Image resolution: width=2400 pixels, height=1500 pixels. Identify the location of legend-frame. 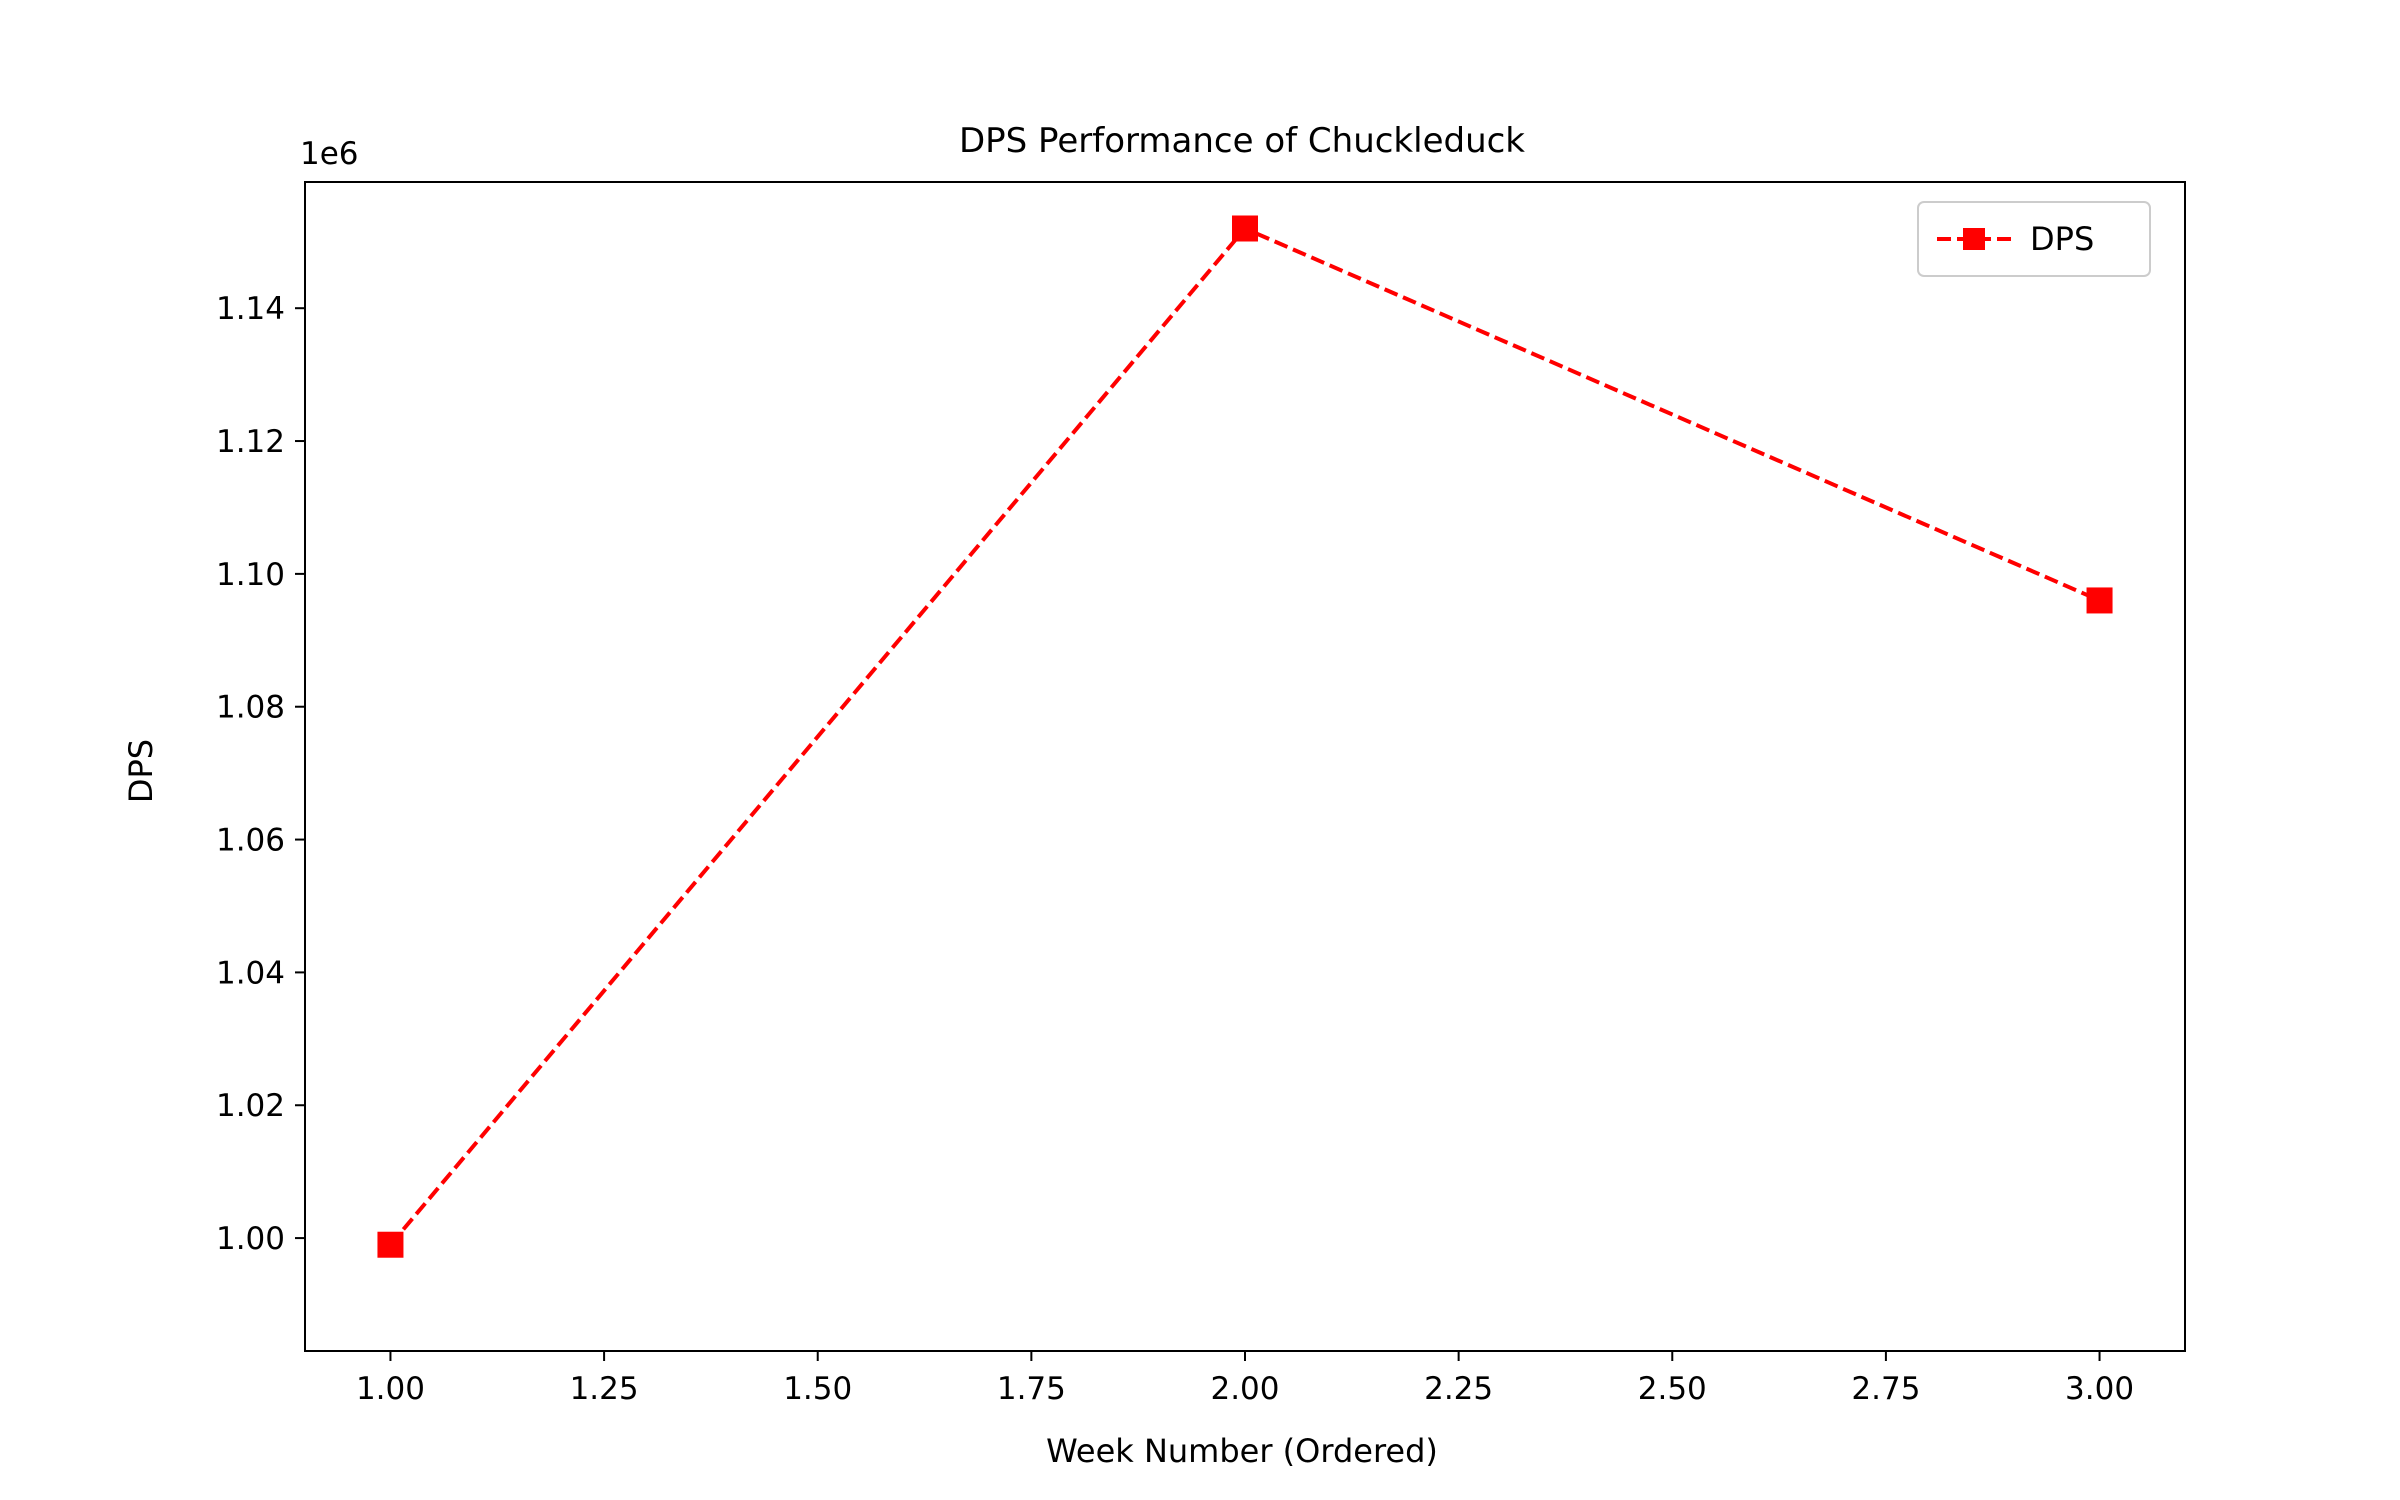
(2034, 239).